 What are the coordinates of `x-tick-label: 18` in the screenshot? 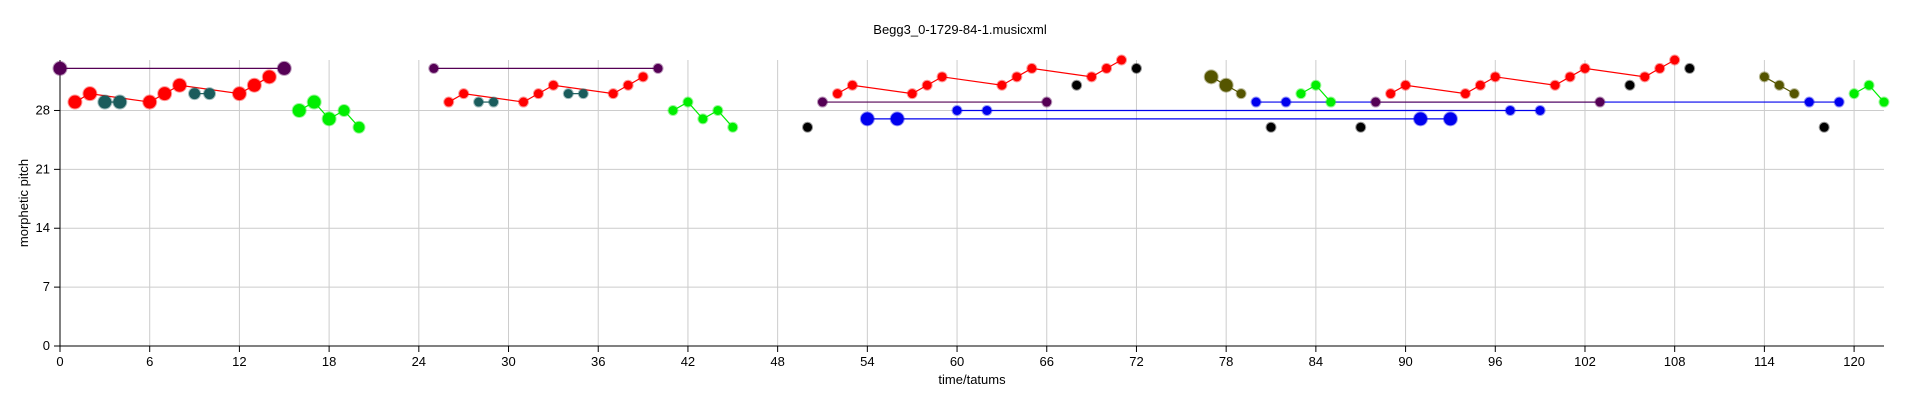 It's located at (329, 361).